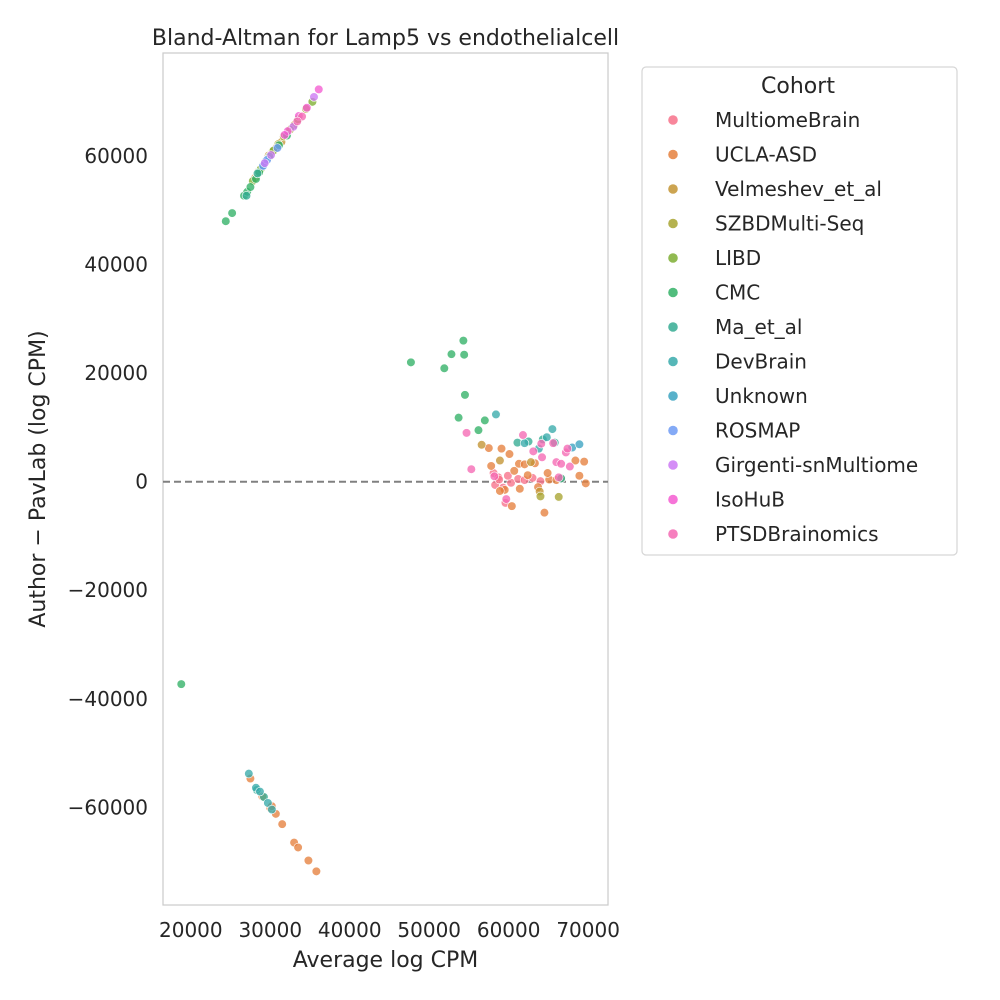  Describe the element at coordinates (277, 148) in the screenshot. I see `point-rosmap` at that location.